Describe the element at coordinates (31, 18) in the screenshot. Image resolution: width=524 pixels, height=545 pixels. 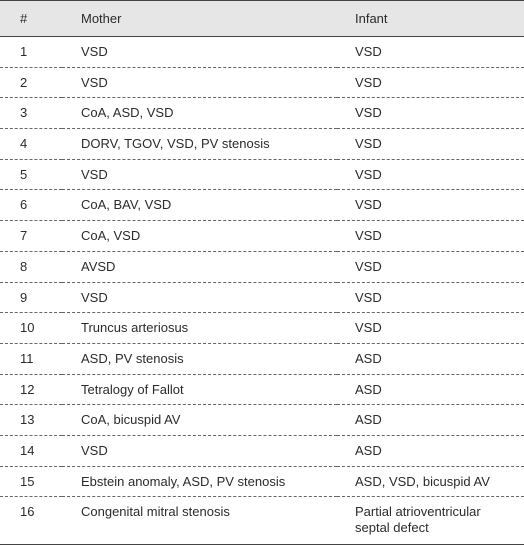
I see `header-cell: #` at that location.